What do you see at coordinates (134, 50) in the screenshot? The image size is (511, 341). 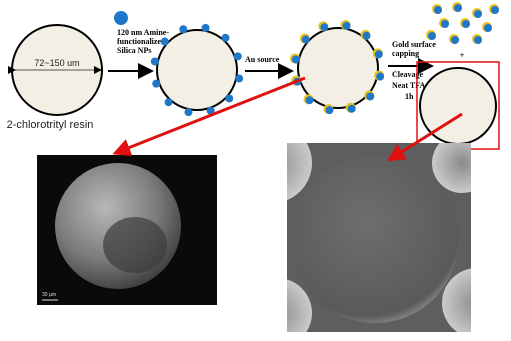 I see `silica-label: Silica NPs` at bounding box center [134, 50].